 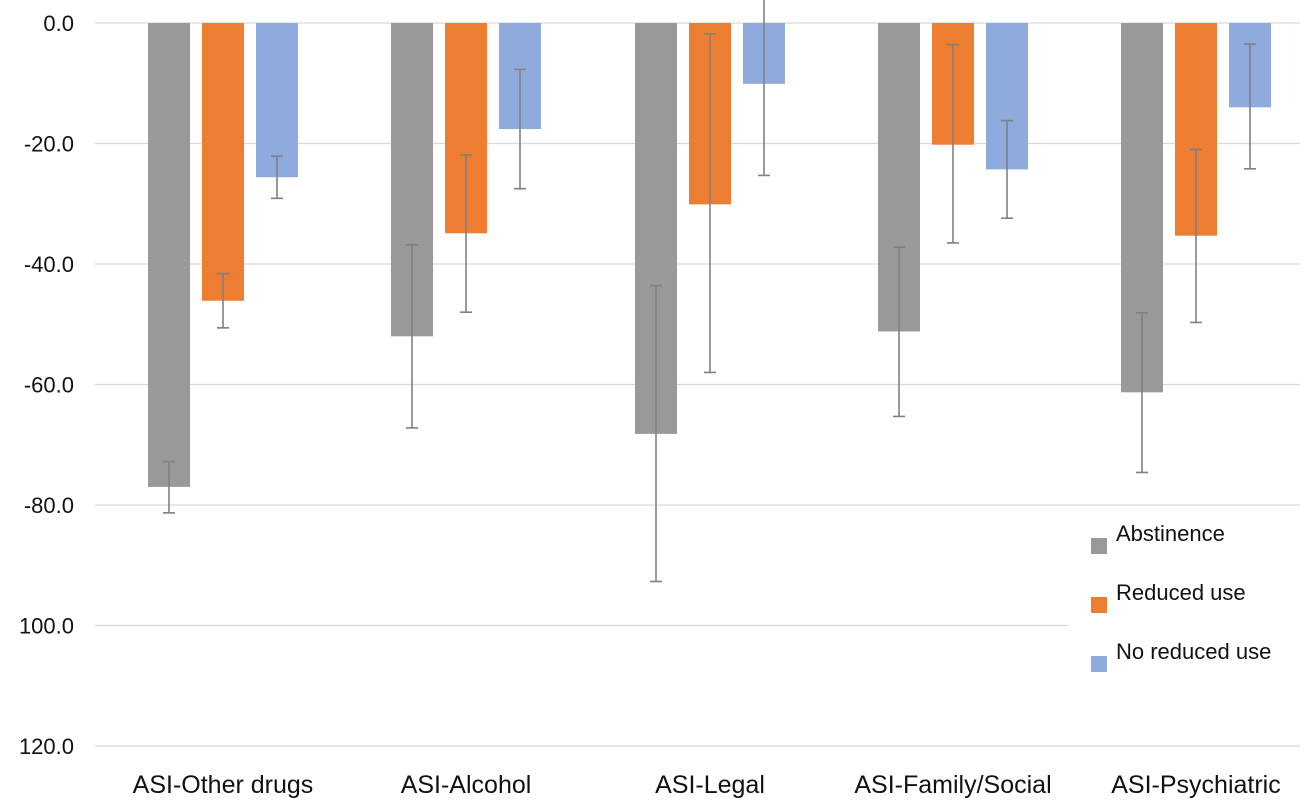 What do you see at coordinates (710, 785) in the screenshot?
I see `category-label: ASI-Legal` at bounding box center [710, 785].